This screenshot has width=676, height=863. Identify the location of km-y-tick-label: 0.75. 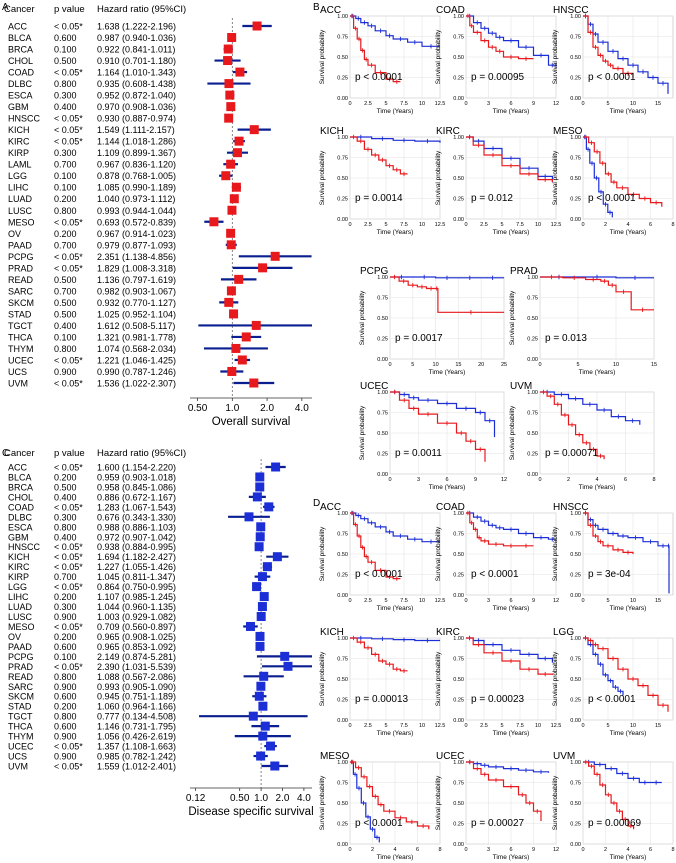
(342, 159).